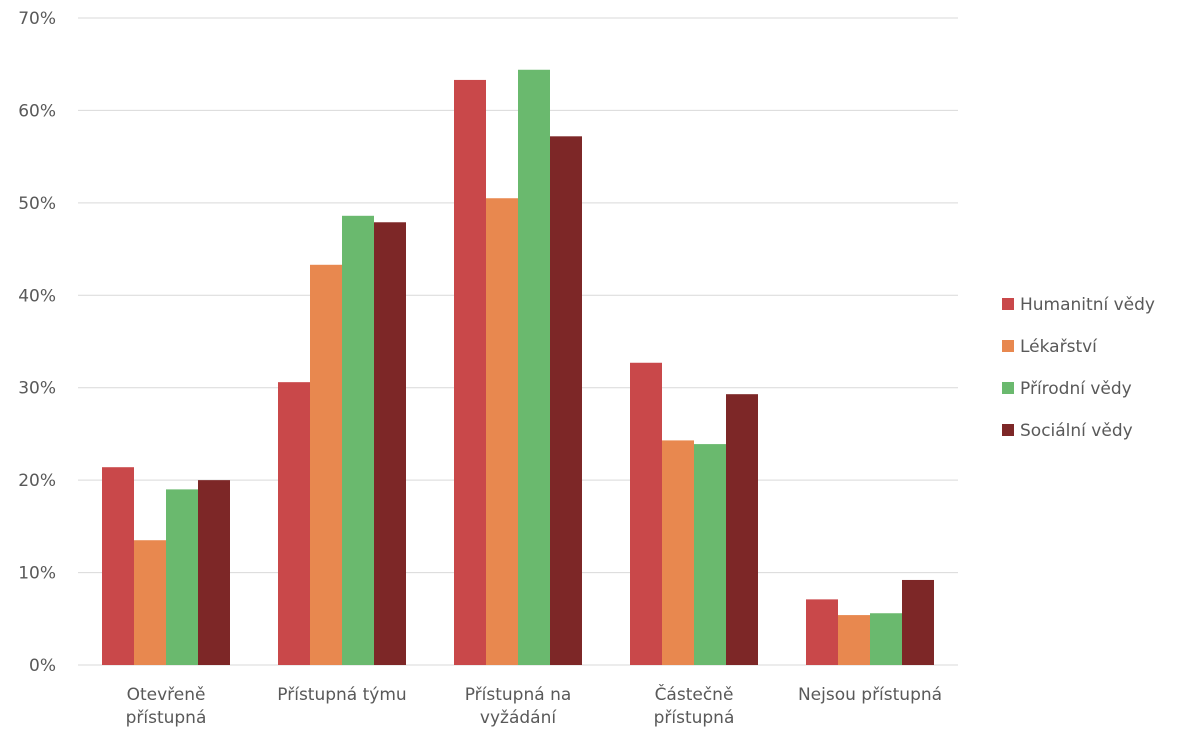 This screenshot has height=737, width=1177. What do you see at coordinates (1059, 347) in the screenshot?
I see `legend-label: Lékařství` at bounding box center [1059, 347].